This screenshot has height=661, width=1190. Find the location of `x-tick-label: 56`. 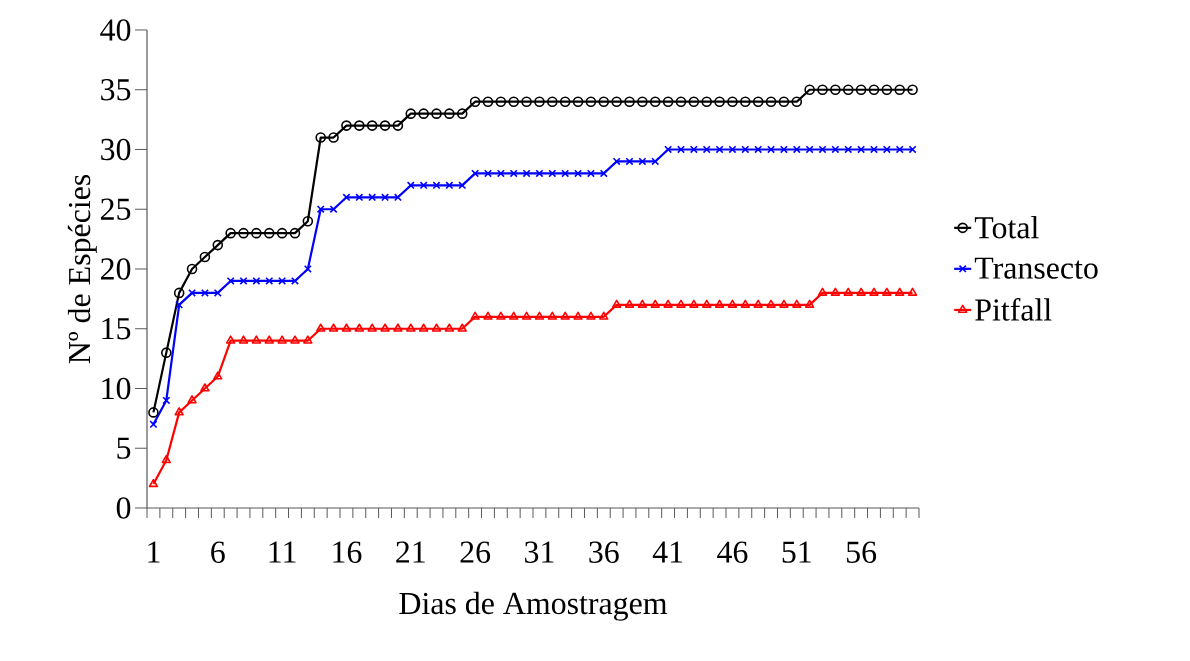

x-tick-label: 56 is located at coordinates (862, 552).